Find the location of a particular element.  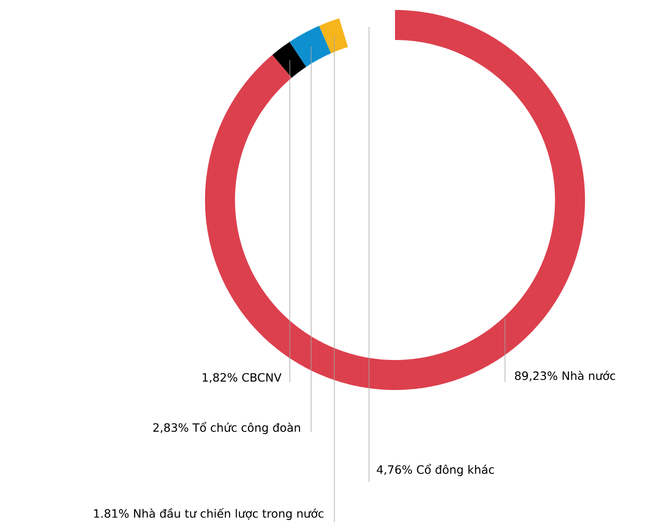

data-label: 89,23% is located at coordinates (536, 376).